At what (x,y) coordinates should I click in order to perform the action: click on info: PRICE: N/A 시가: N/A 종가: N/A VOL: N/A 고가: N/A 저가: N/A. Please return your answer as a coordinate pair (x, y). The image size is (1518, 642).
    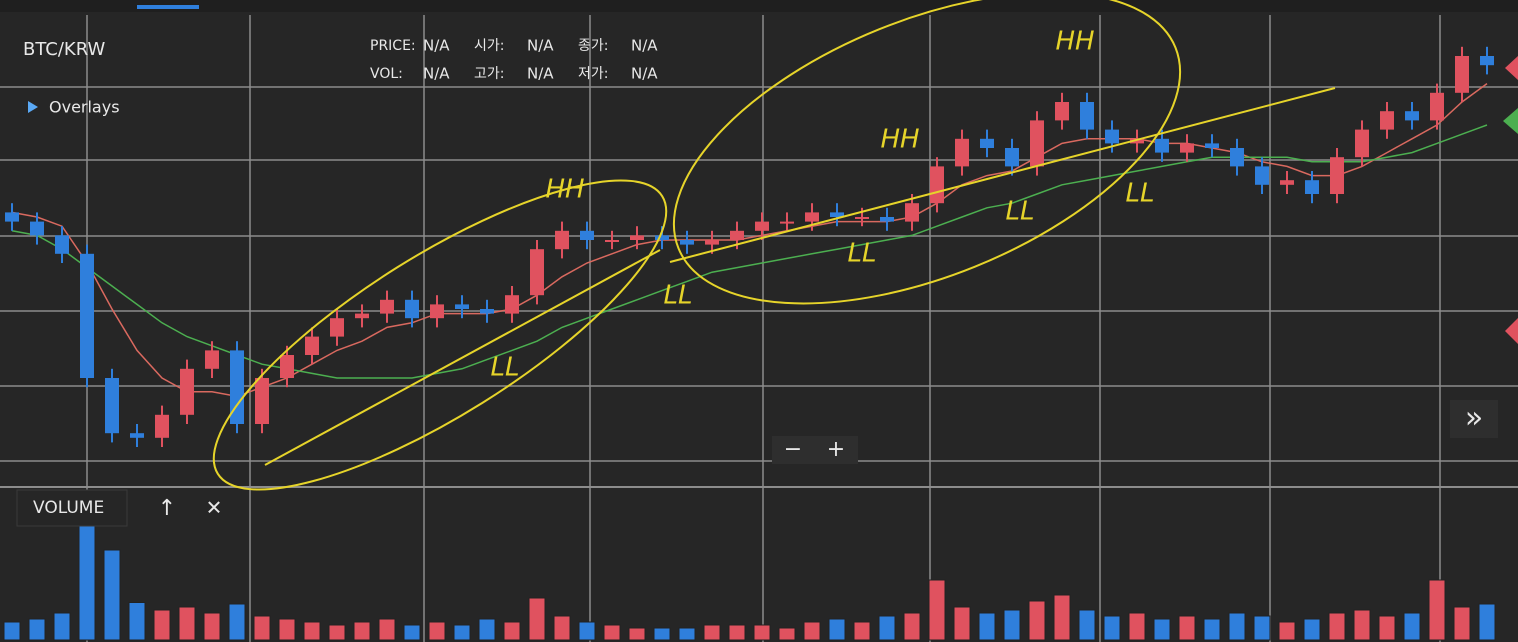
    Looking at the image, I should click on (514, 60).